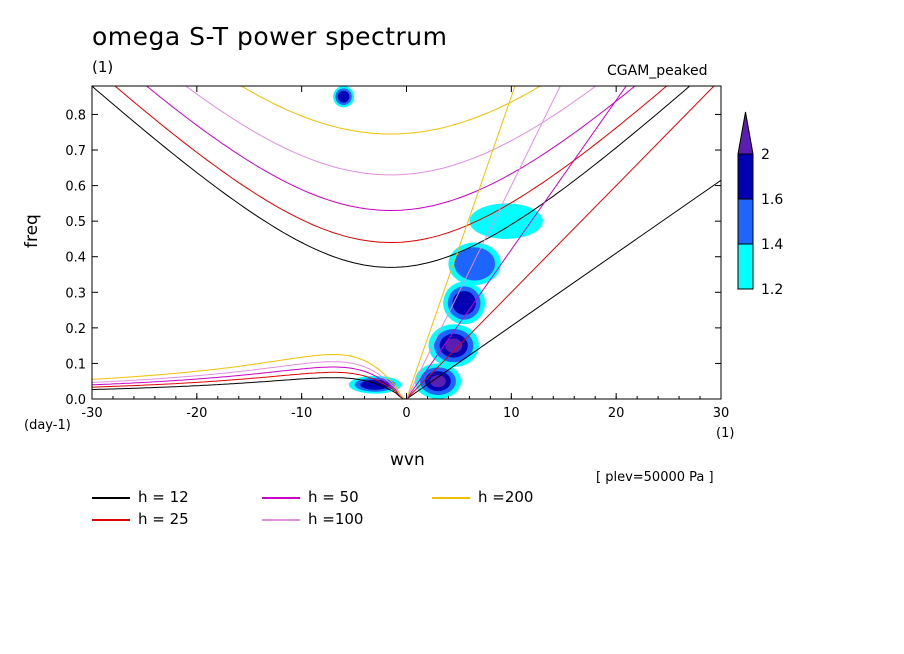 The width and height of the screenshot is (904, 654). I want to click on y-tick-label: 0.4, so click(75, 258).